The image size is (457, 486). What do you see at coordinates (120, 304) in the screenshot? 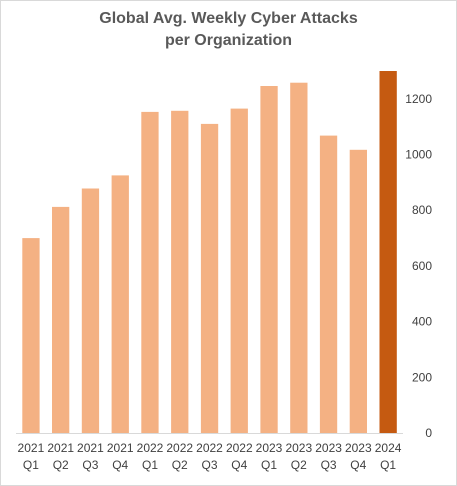
I see `bar-2021-q4` at bounding box center [120, 304].